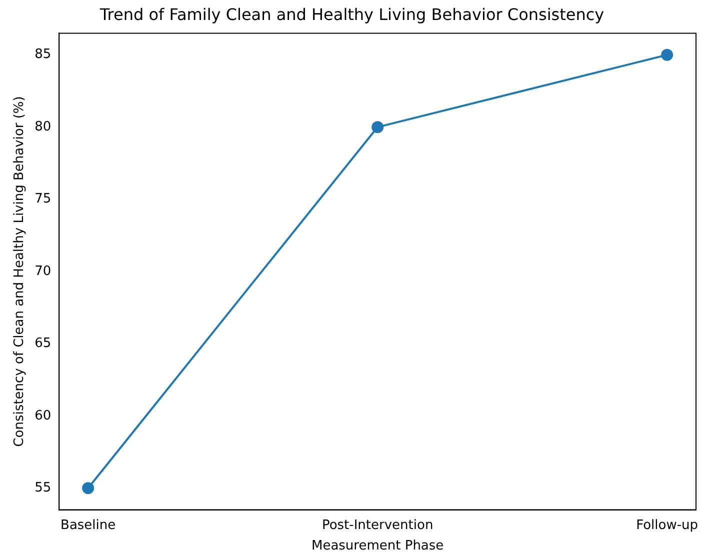 This screenshot has height=560, width=720. Describe the element at coordinates (43, 416) in the screenshot. I see `y-tick-label: 60` at that location.